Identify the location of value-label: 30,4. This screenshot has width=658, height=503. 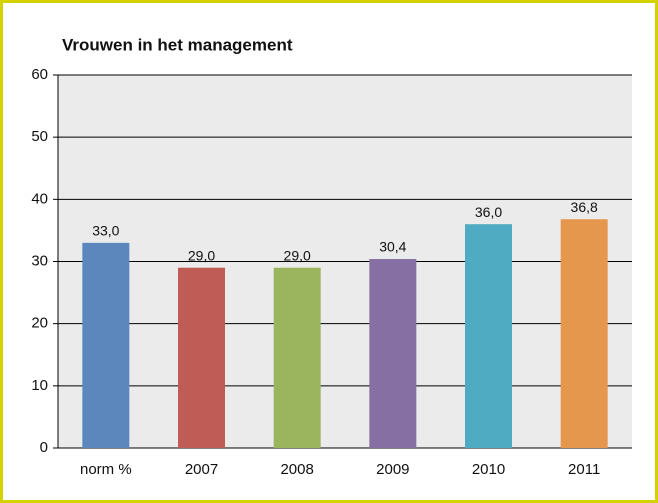
(392, 247).